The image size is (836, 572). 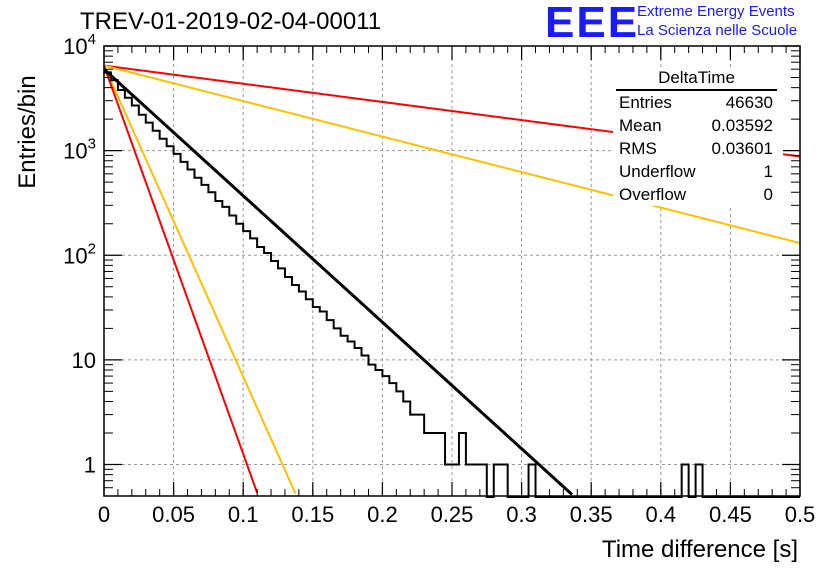 What do you see at coordinates (698, 125) in the screenshot?
I see `stats-row-mean: Mean 0.03592` at bounding box center [698, 125].